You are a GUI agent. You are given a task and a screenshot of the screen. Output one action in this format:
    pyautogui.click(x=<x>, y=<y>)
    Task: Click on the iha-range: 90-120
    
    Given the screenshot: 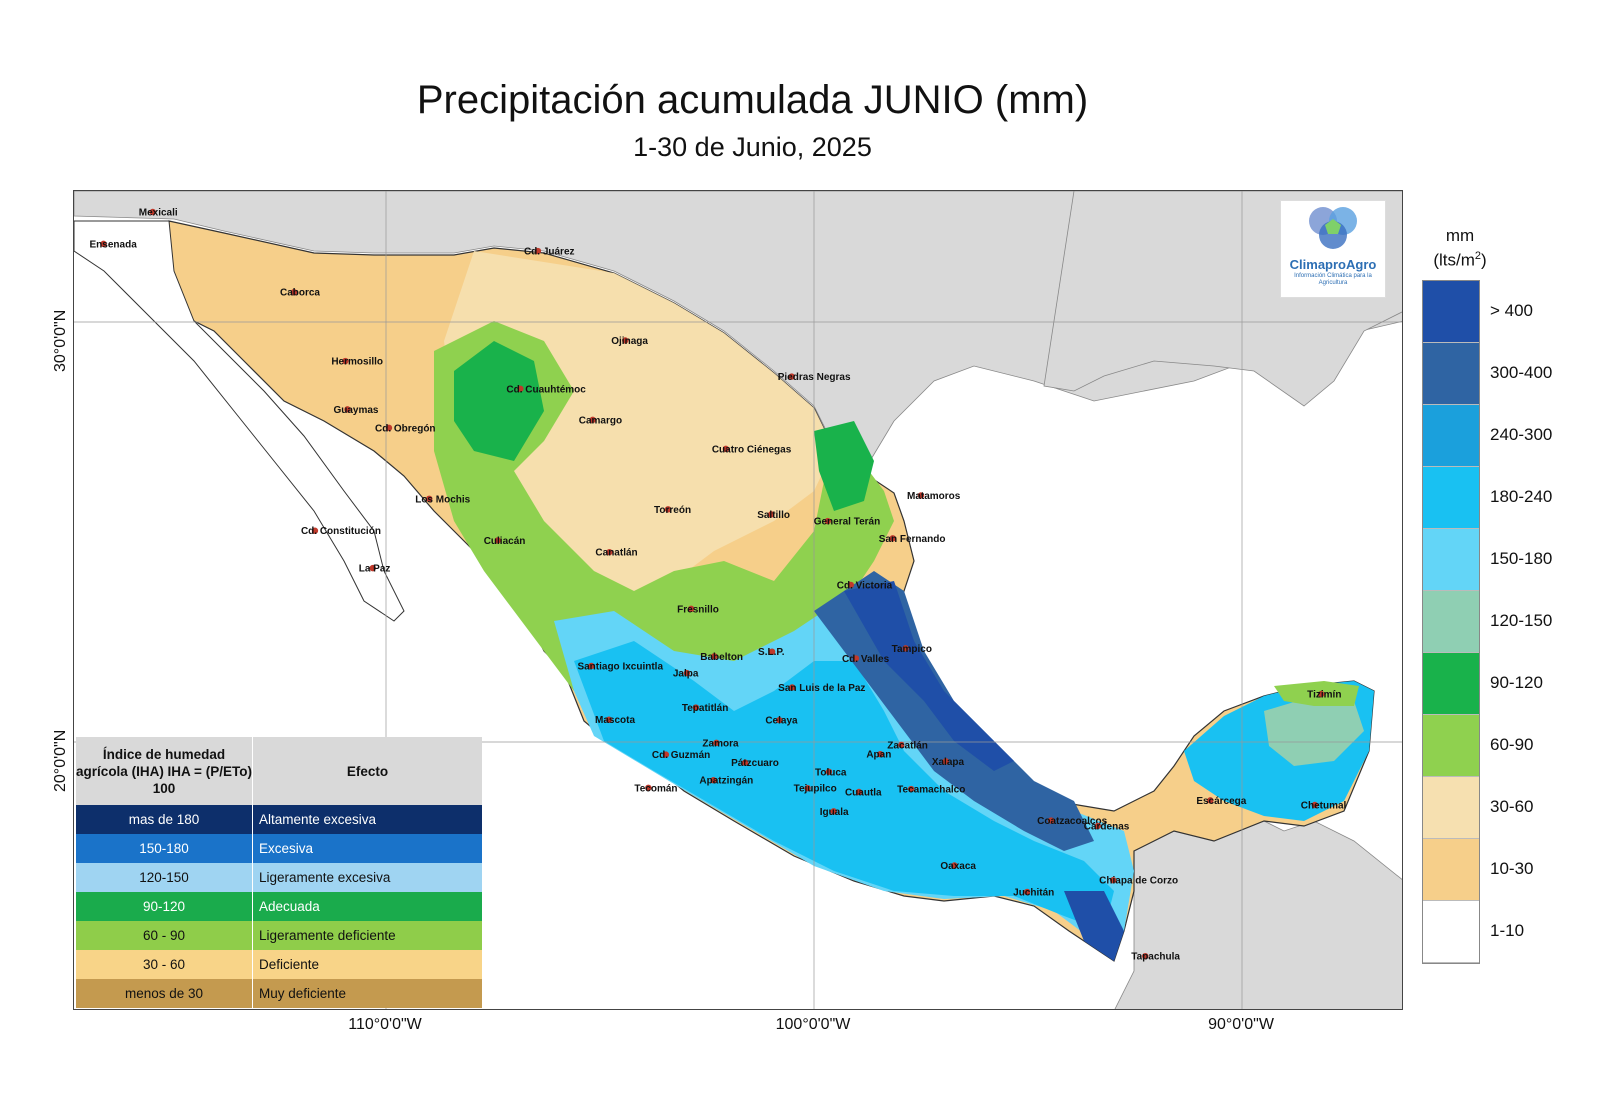 What is the action you would take?
    pyautogui.click(x=164, y=906)
    